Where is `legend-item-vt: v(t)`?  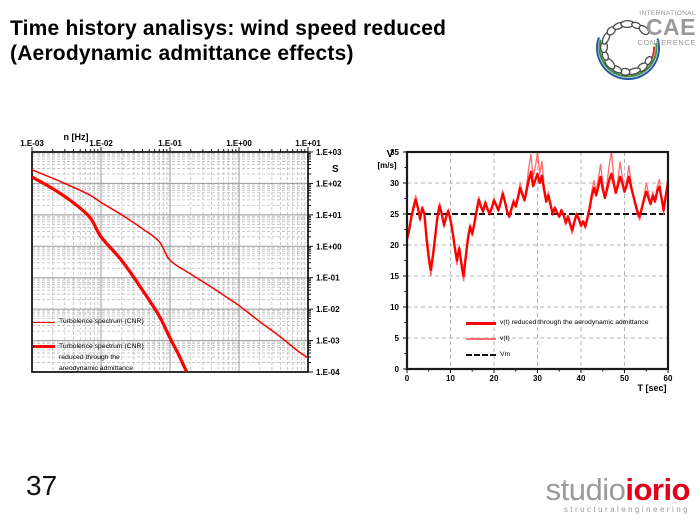 legend-item-vt: v(t) is located at coordinates (566, 339).